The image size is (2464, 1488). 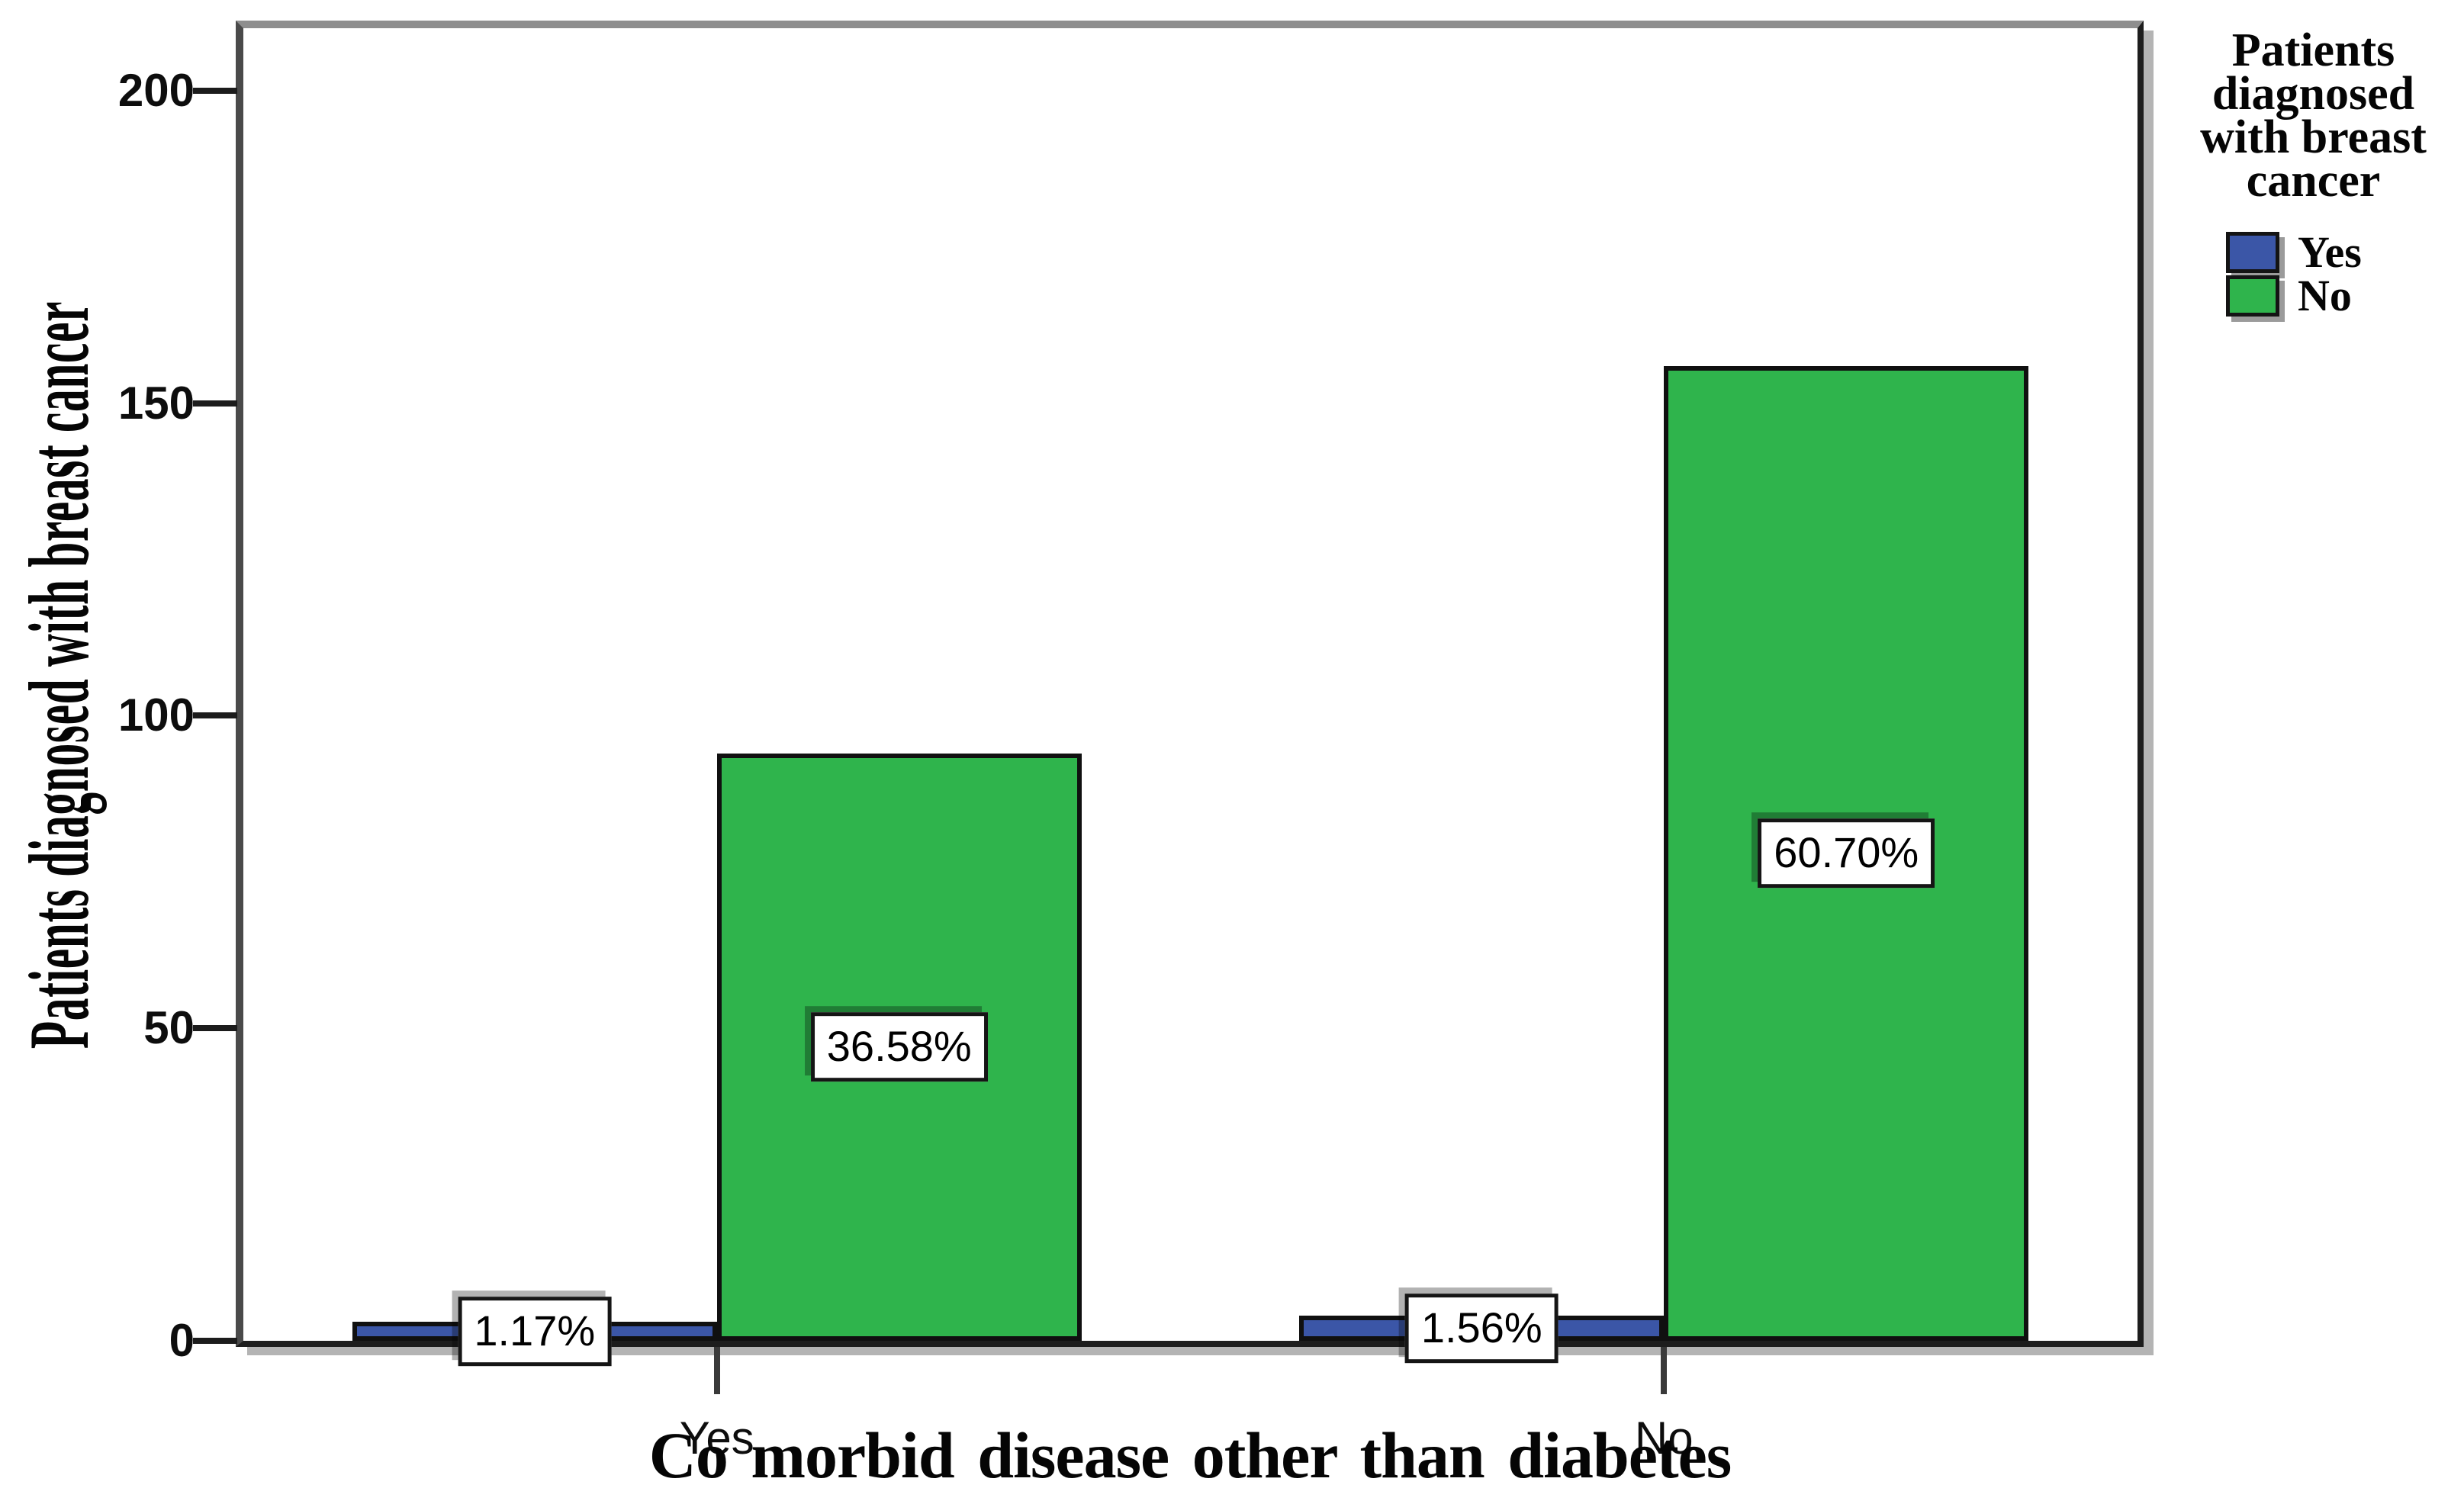 What do you see at coordinates (899, 1047) in the screenshot?
I see `bar-percent-label: 36.58%` at bounding box center [899, 1047].